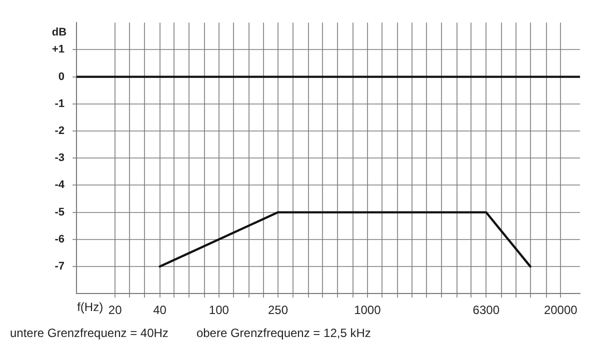 Image resolution: width=592 pixels, height=354 pixels. Describe the element at coordinates (59, 131) in the screenshot. I see `y-tick-label: -2` at that location.